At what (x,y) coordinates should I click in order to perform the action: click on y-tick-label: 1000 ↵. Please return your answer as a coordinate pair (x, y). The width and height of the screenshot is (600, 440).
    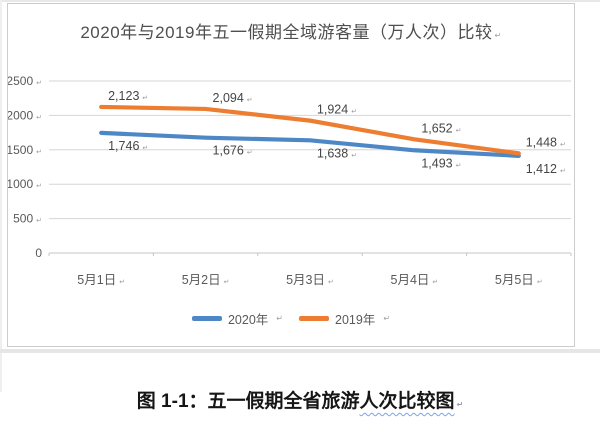
    Looking at the image, I should click on (25, 184).